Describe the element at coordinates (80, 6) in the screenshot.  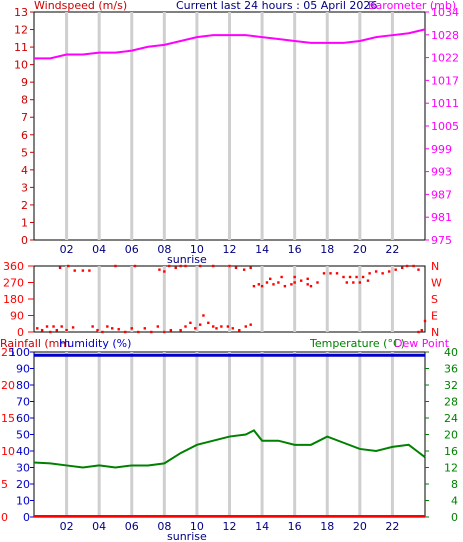
I see `windspeed-axis-title: Windspeed (m/s)` at that location.